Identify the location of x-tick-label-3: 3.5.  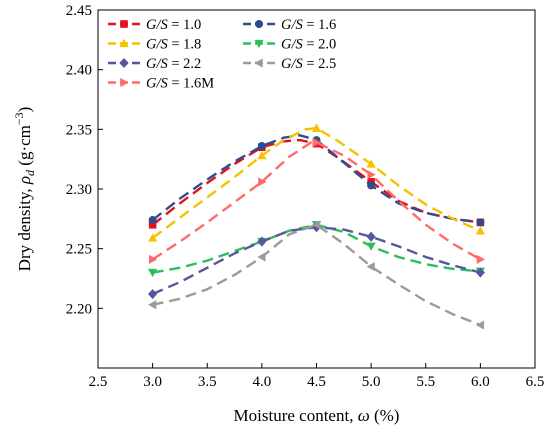
(207, 382).